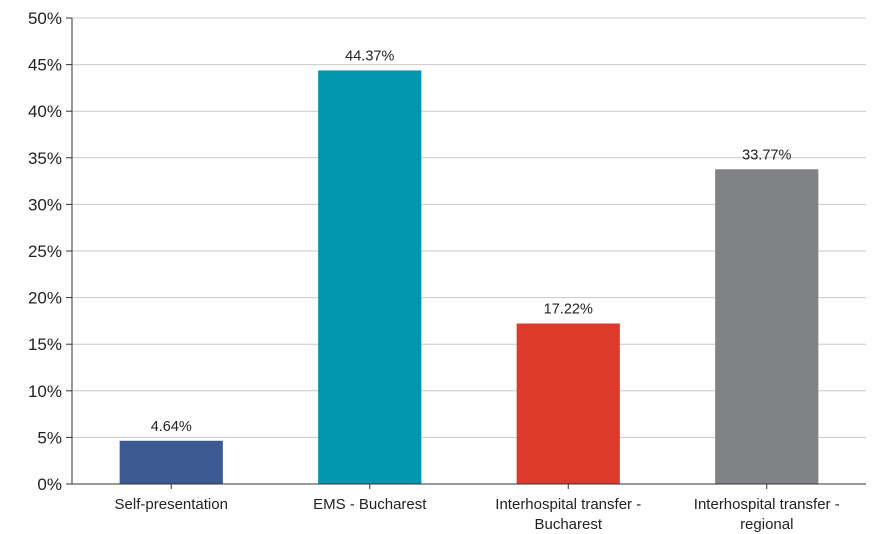  I want to click on y-tick-label: 20%, so click(45, 298).